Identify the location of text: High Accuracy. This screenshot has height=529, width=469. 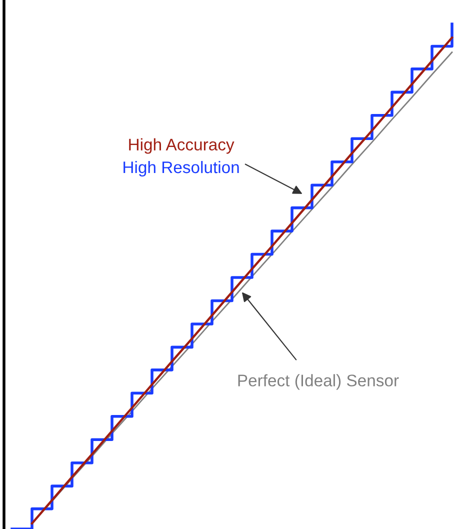
(181, 146).